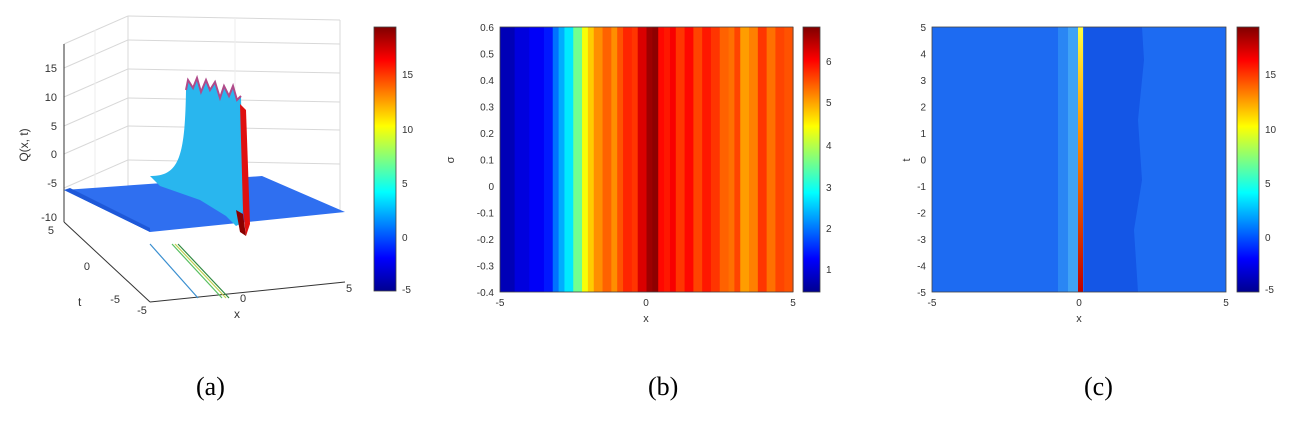  What do you see at coordinates (52, 184) in the screenshot?
I see `z-tick: -5` at bounding box center [52, 184].